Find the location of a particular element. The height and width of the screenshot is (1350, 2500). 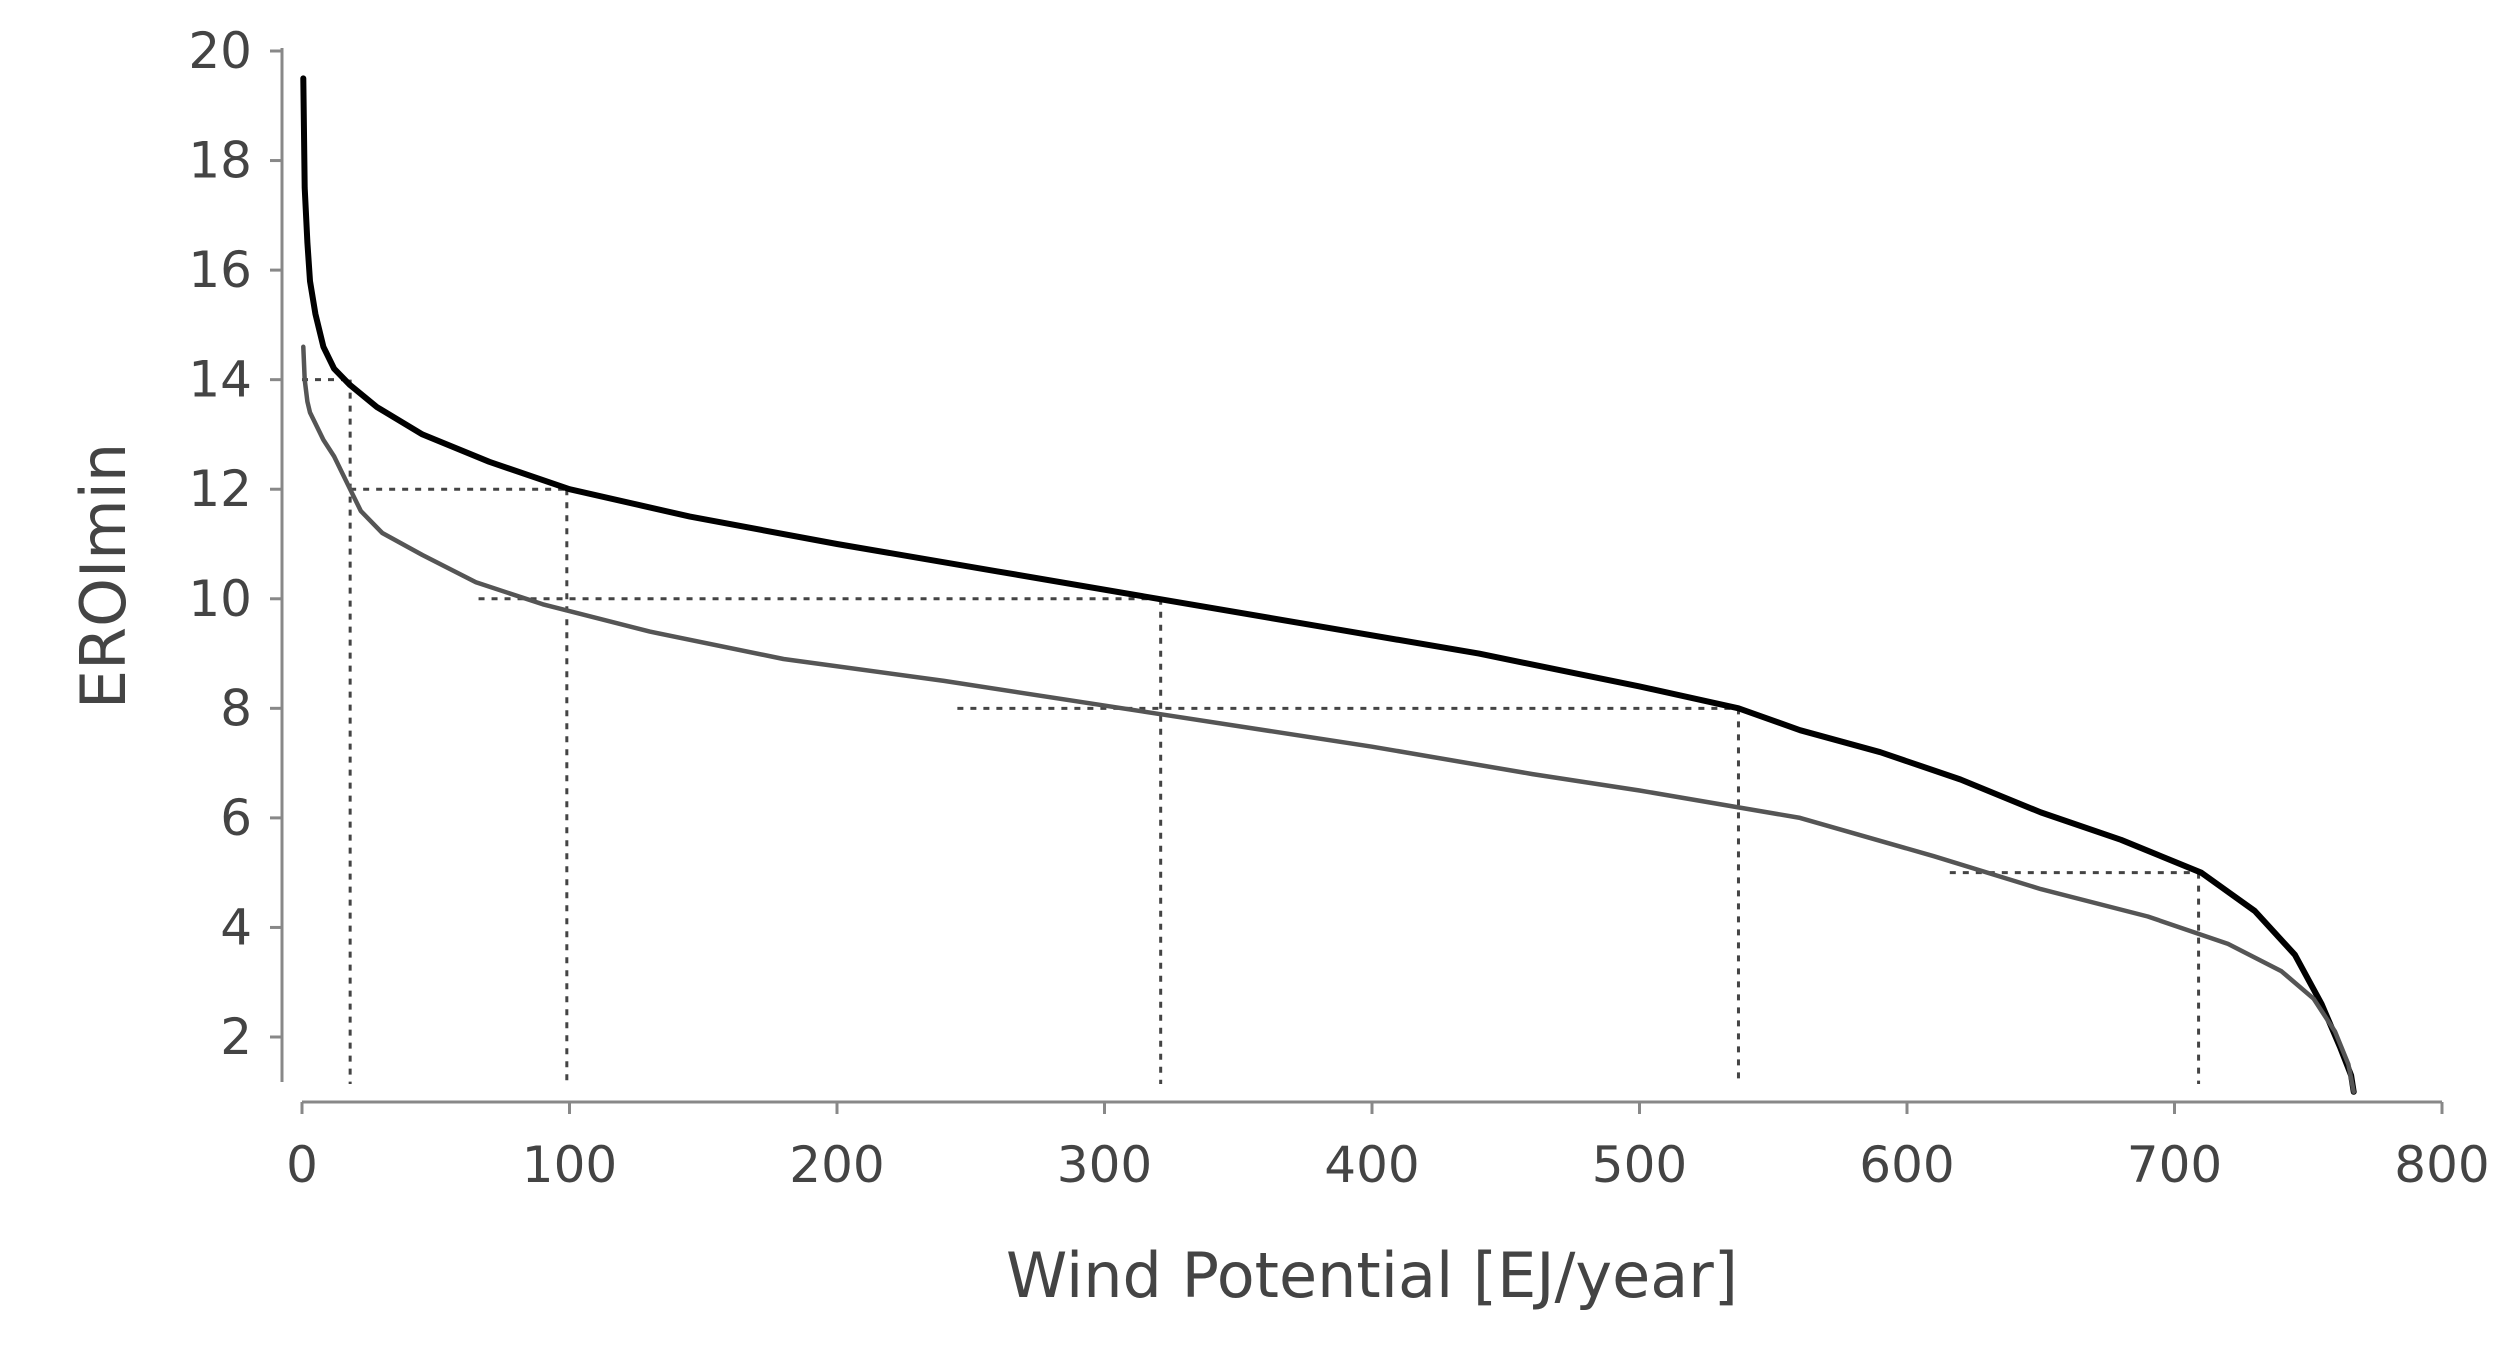

x-tick-label: 500 is located at coordinates (1639, 1165).